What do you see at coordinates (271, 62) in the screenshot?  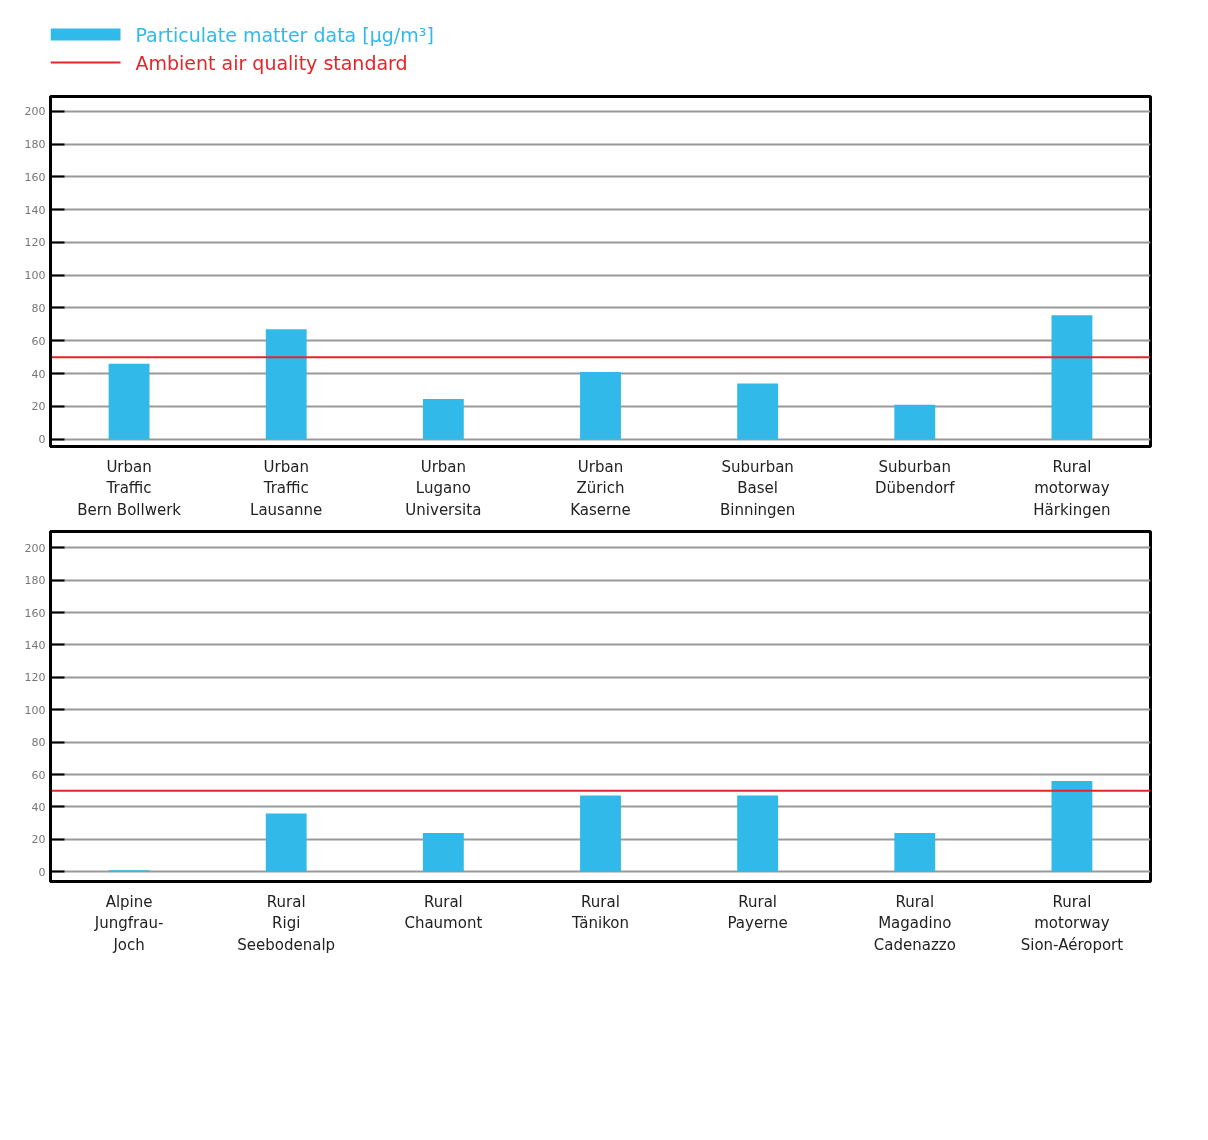 I see `legend-label: Ambient air quality standard` at bounding box center [271, 62].